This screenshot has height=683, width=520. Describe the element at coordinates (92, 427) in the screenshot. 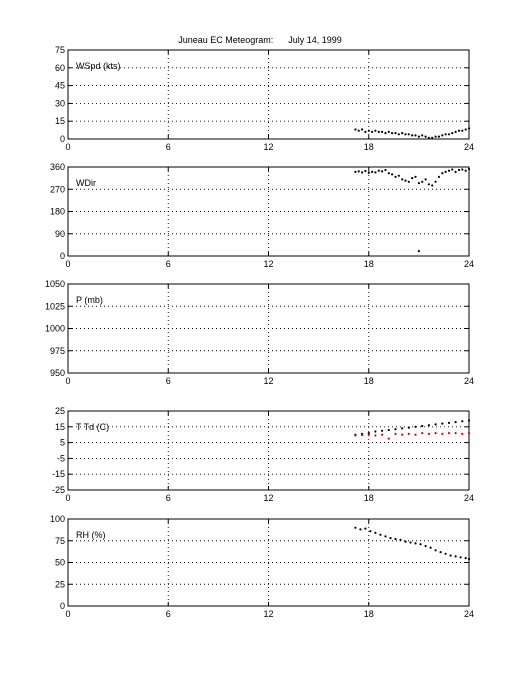

I see `panel-label: T Td (C)` at that location.